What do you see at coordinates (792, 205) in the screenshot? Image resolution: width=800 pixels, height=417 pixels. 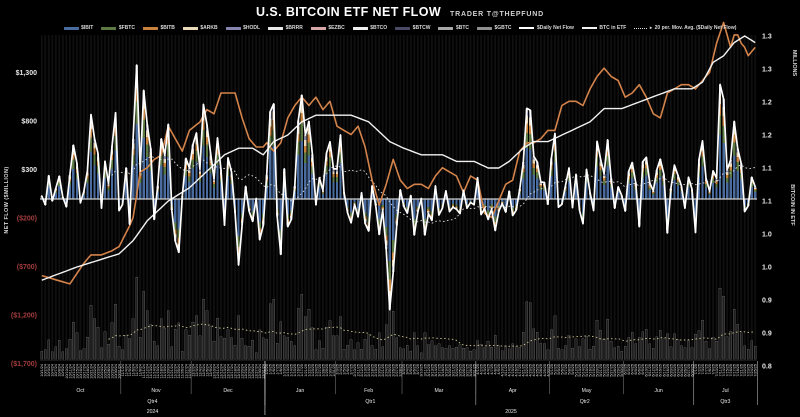 I see `right-axis-title-btc-in-etf: BITCOIN IN ETF` at bounding box center [792, 205].